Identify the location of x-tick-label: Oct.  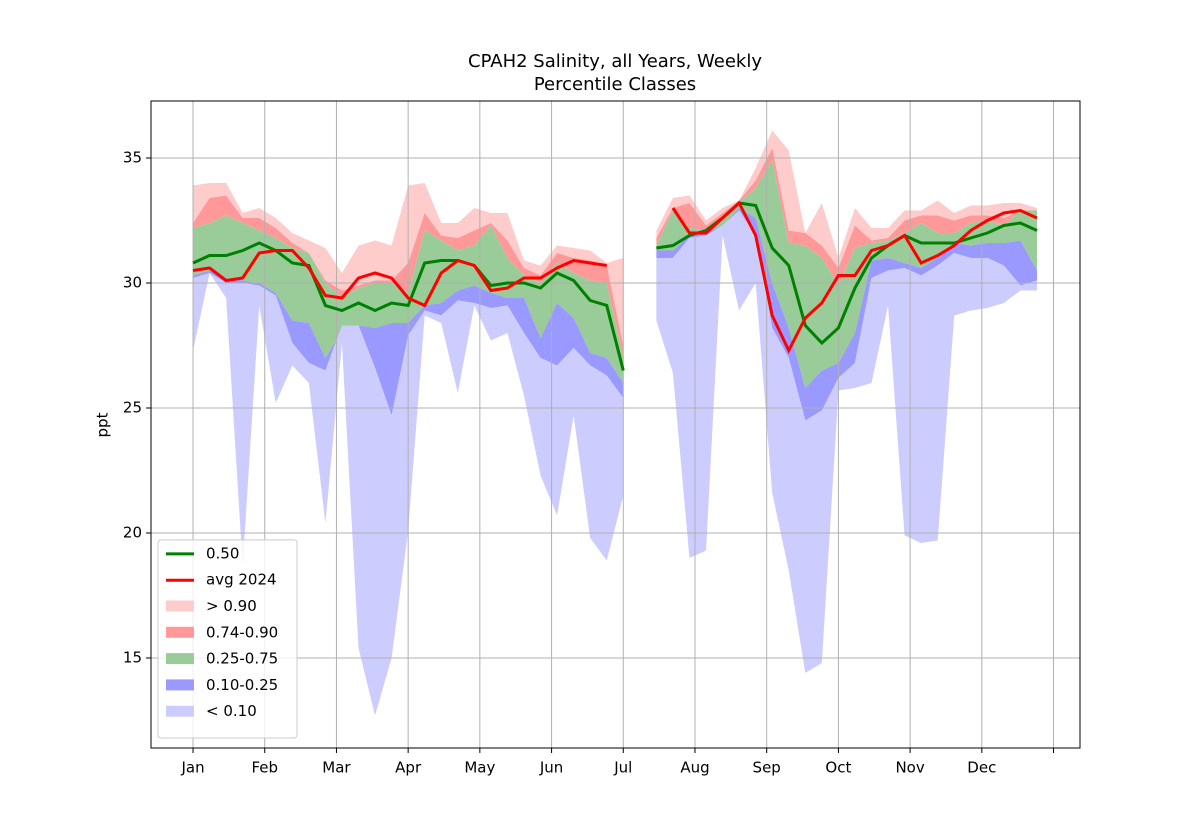
(838, 768).